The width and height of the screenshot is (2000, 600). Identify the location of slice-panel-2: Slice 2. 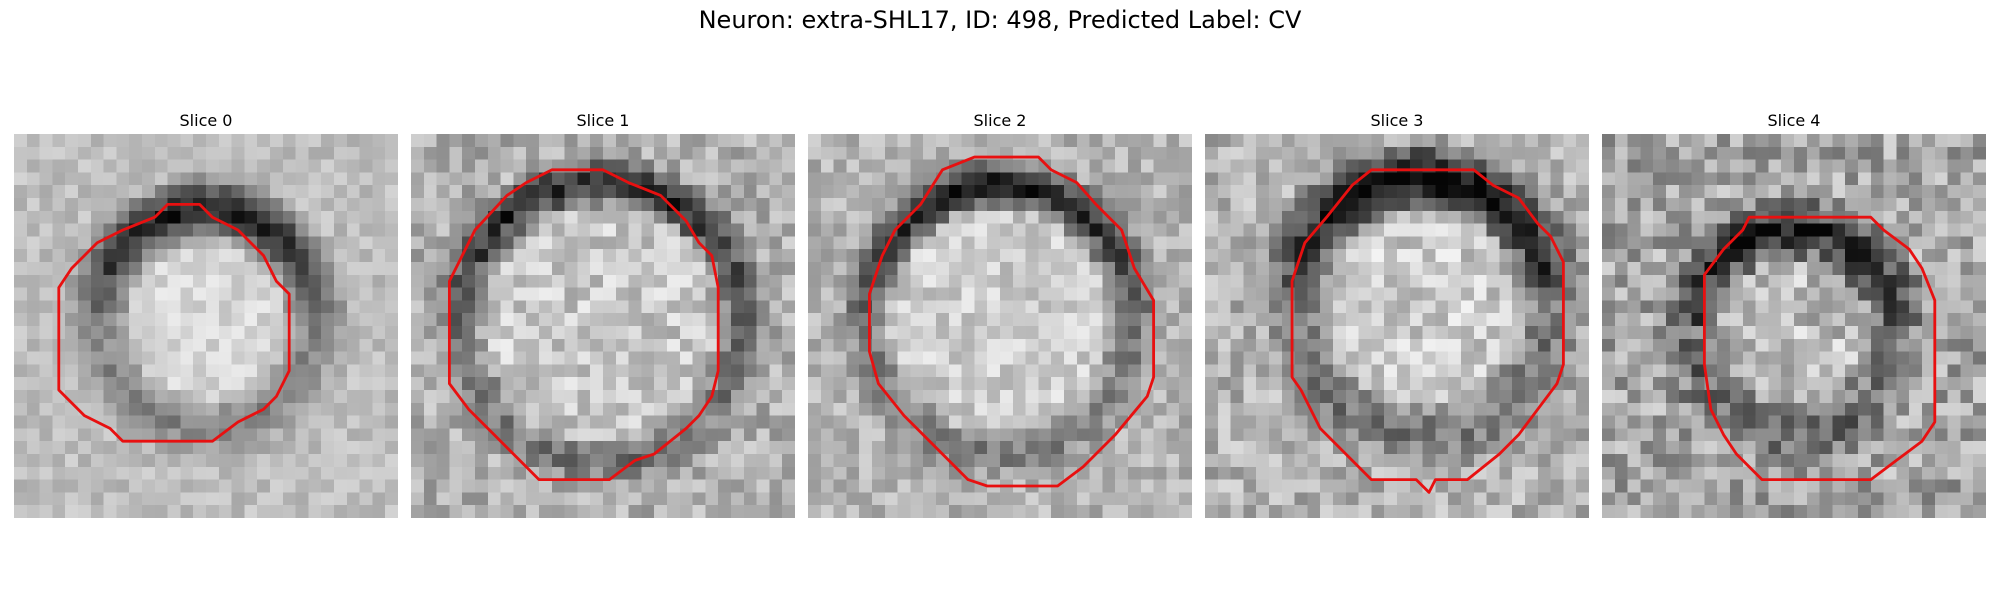
(1000, 313).